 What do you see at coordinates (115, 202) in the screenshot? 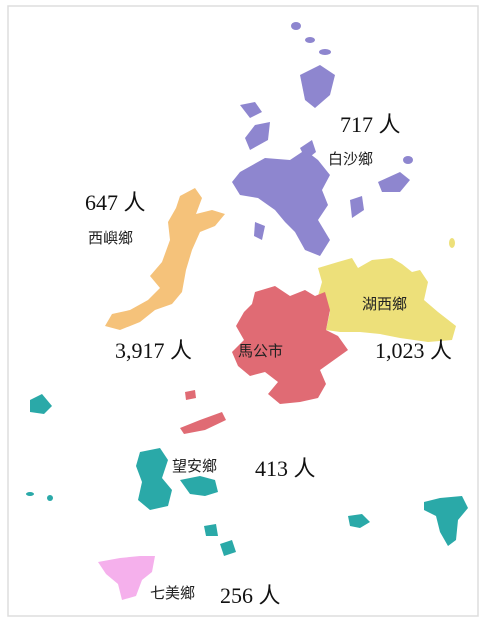
I see `population-label: 647 人` at bounding box center [115, 202].